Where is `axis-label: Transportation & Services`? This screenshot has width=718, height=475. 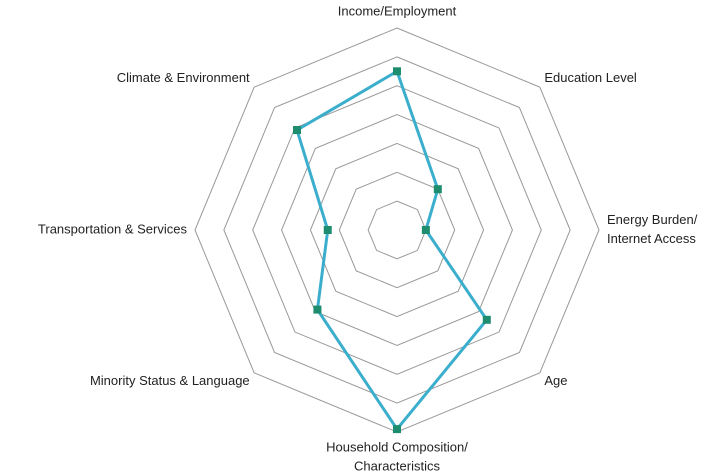
axis-label: Transportation & Services is located at coordinates (113, 228).